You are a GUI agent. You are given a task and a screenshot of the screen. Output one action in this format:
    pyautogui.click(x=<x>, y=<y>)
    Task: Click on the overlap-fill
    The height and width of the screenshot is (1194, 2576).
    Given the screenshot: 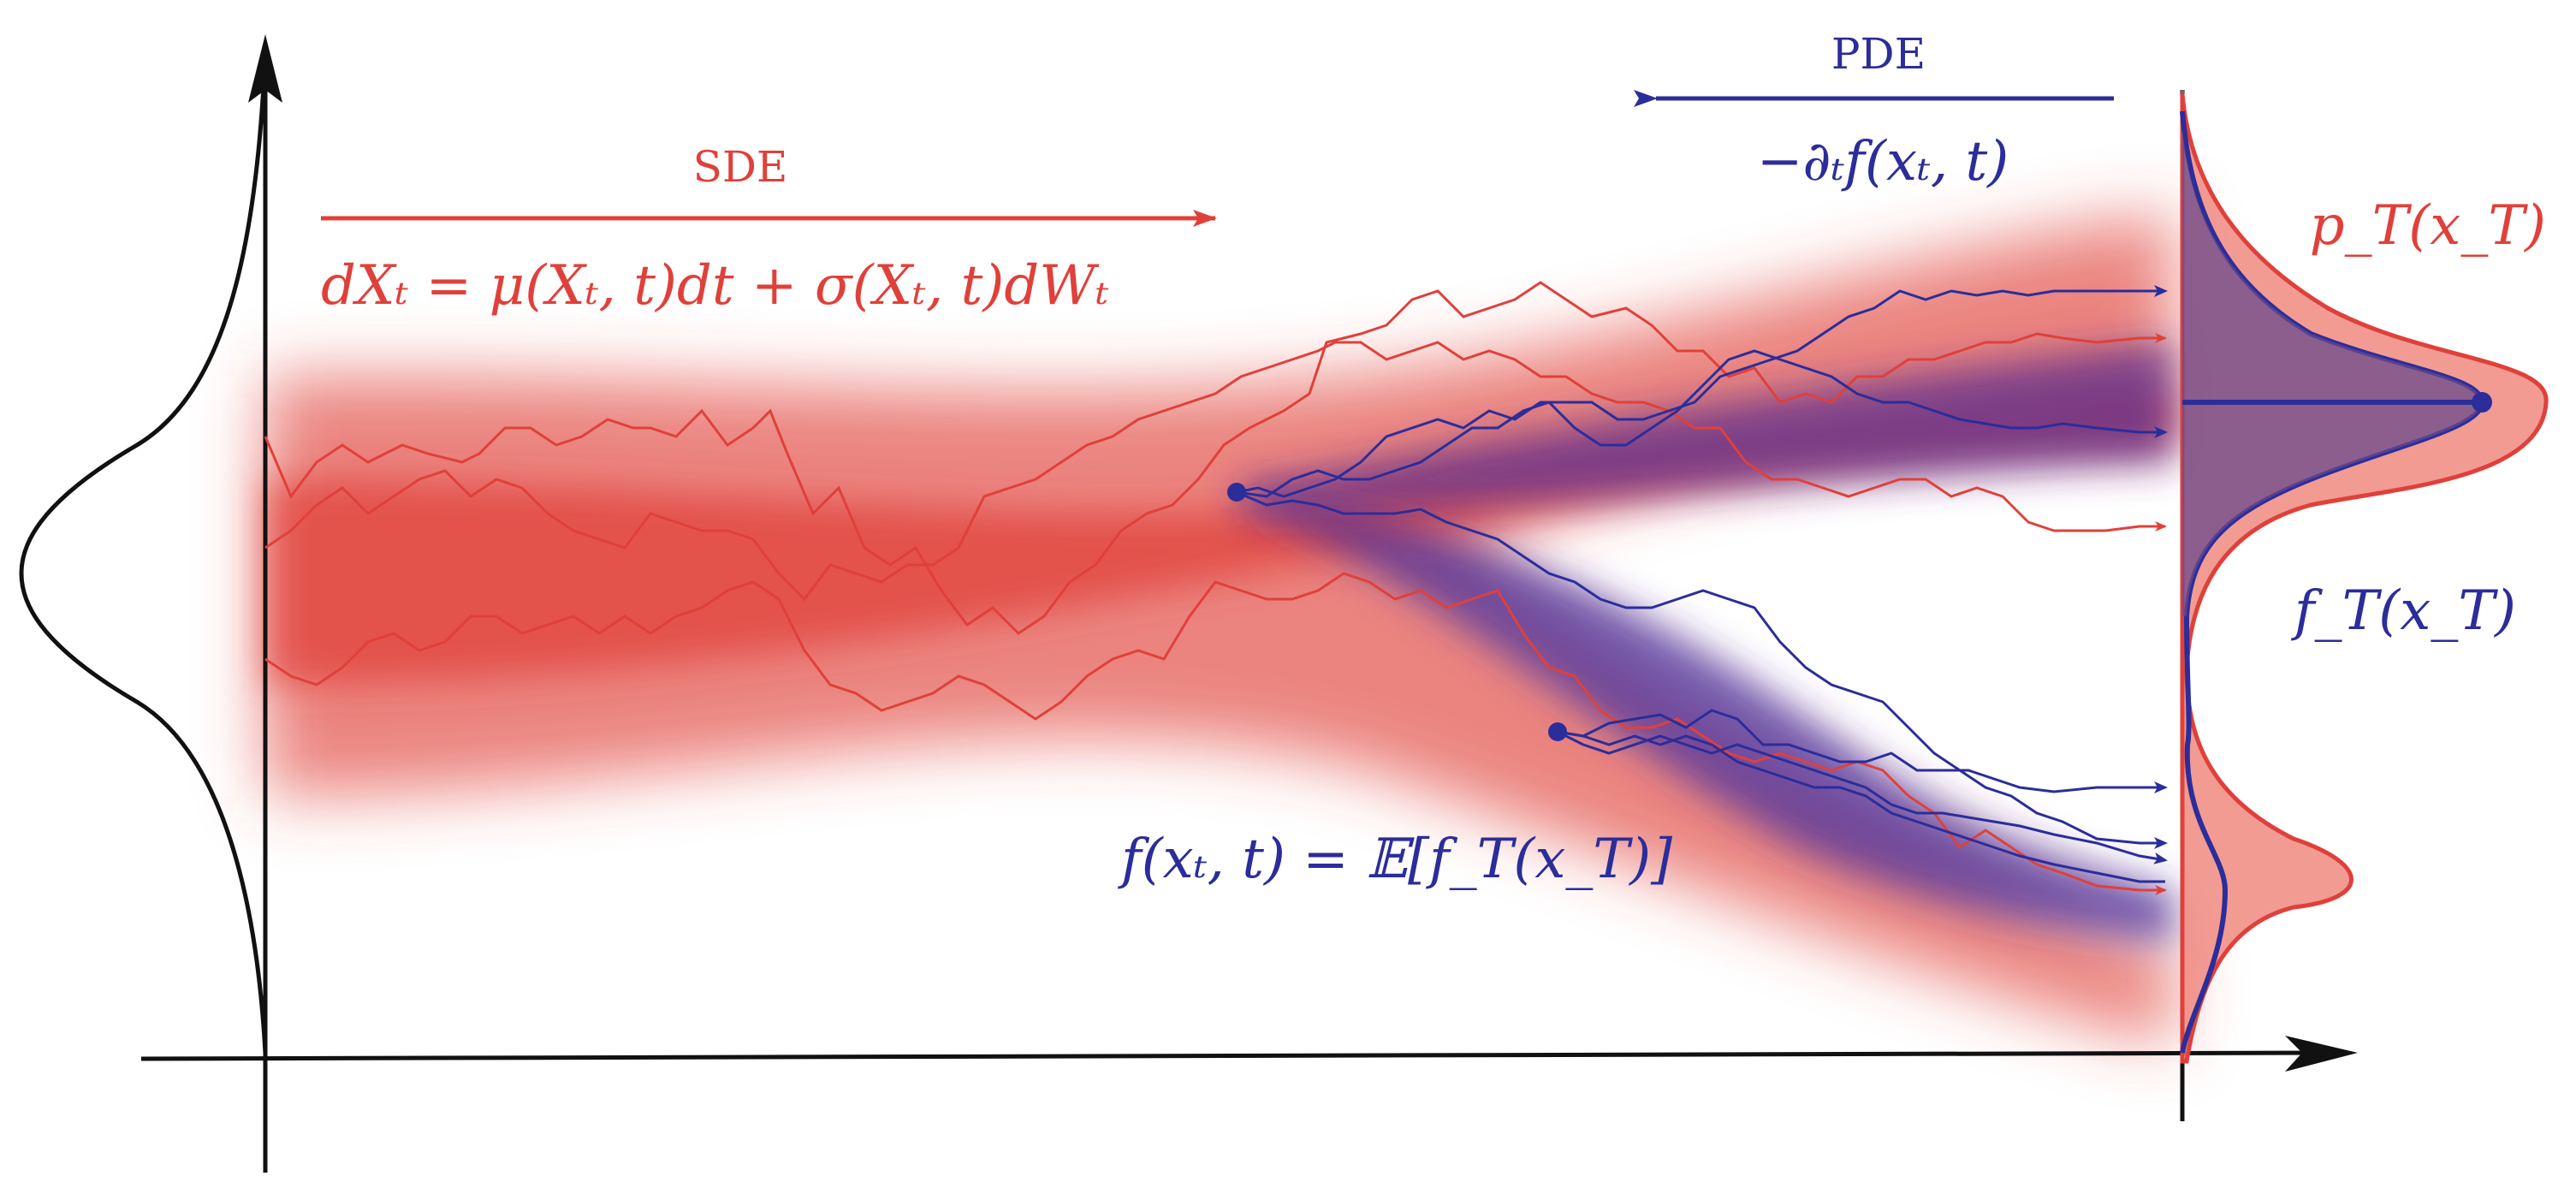 What is the action you would take?
    pyautogui.click(x=2332, y=372)
    